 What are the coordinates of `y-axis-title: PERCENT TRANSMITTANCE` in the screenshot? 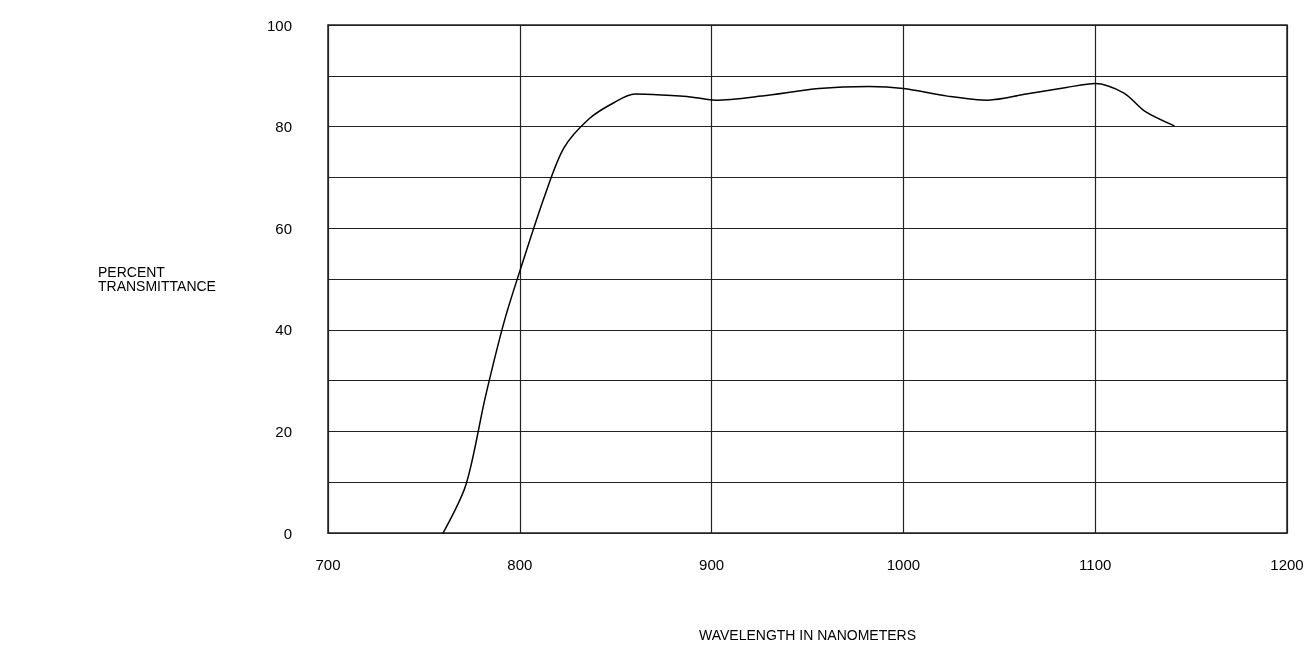 It's located at (157, 279).